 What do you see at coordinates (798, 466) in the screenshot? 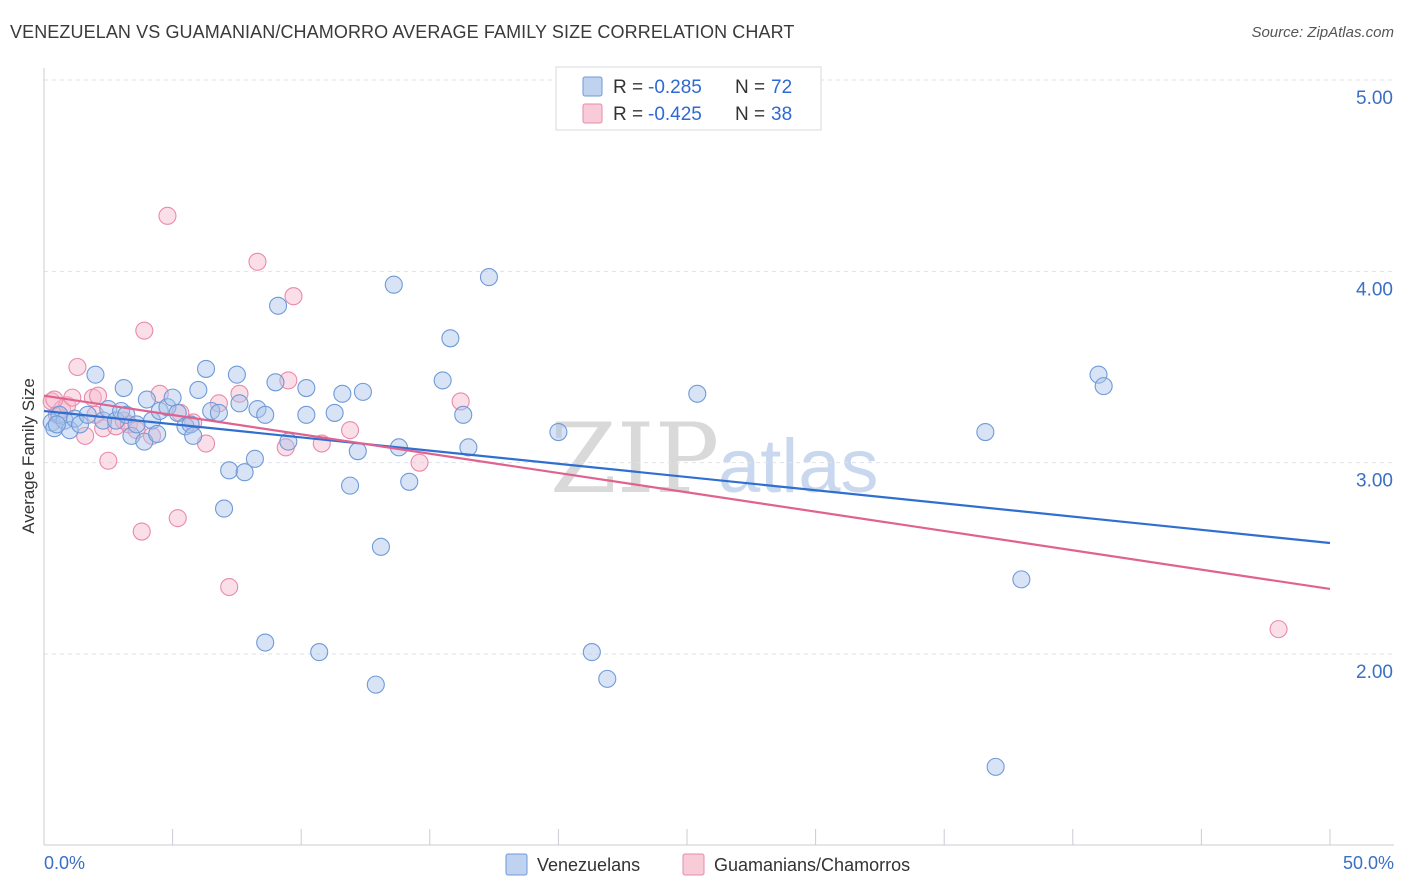
I see `watermark-atlas: atlas` at bounding box center [798, 466].